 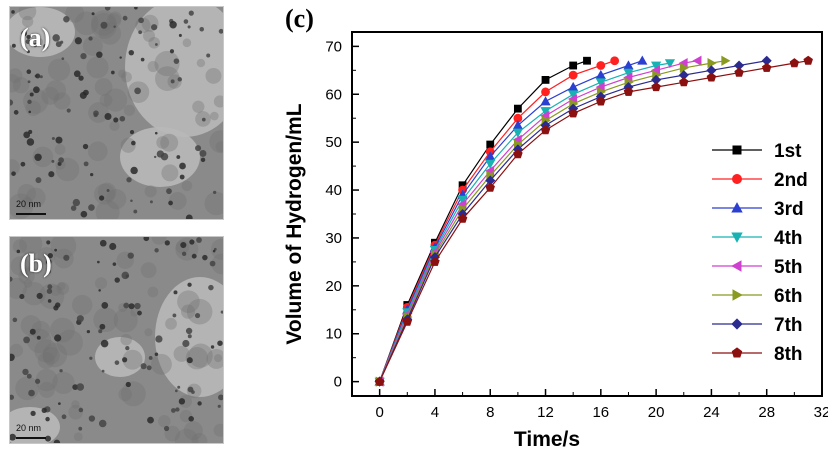 I want to click on y-tick-label: 30, so click(x=333, y=238).